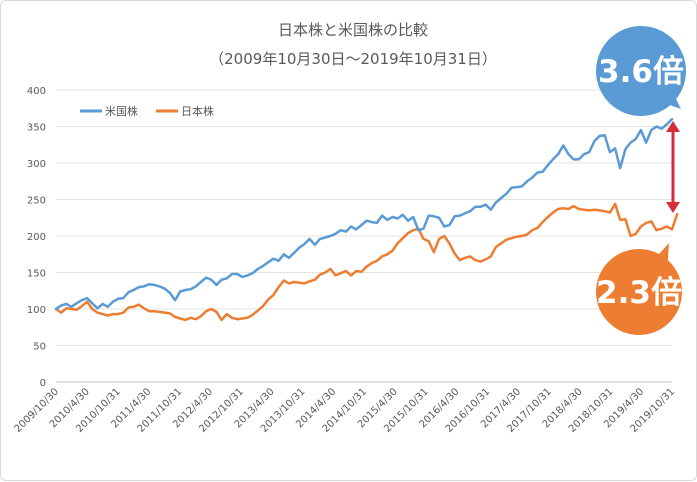 This screenshot has height=482, width=697. I want to click on ratio-callouts: 3.6倍 2.3倍, so click(641, 180).